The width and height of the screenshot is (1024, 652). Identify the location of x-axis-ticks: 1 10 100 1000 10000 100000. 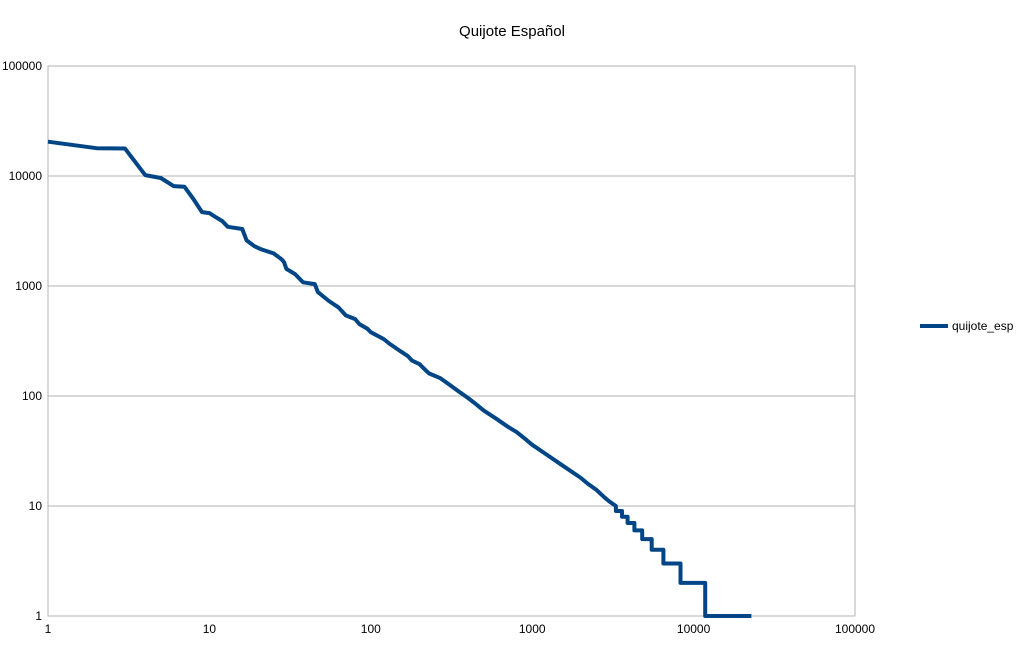
(460, 629).